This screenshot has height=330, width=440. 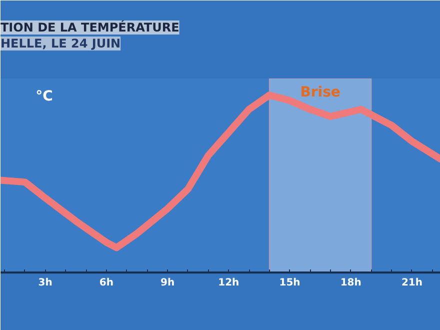 I want to click on x-tick-label: 9h, so click(x=167, y=283).